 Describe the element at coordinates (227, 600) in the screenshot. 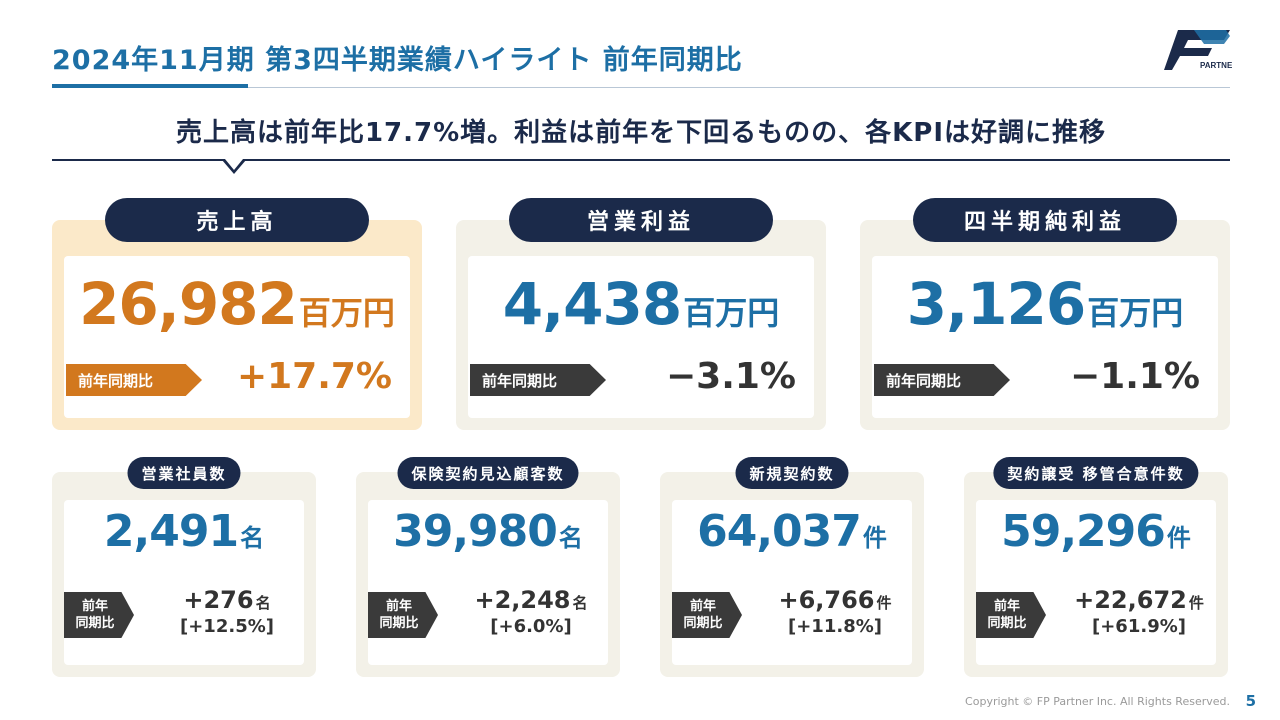

I see `compare-diff: +276 名` at that location.